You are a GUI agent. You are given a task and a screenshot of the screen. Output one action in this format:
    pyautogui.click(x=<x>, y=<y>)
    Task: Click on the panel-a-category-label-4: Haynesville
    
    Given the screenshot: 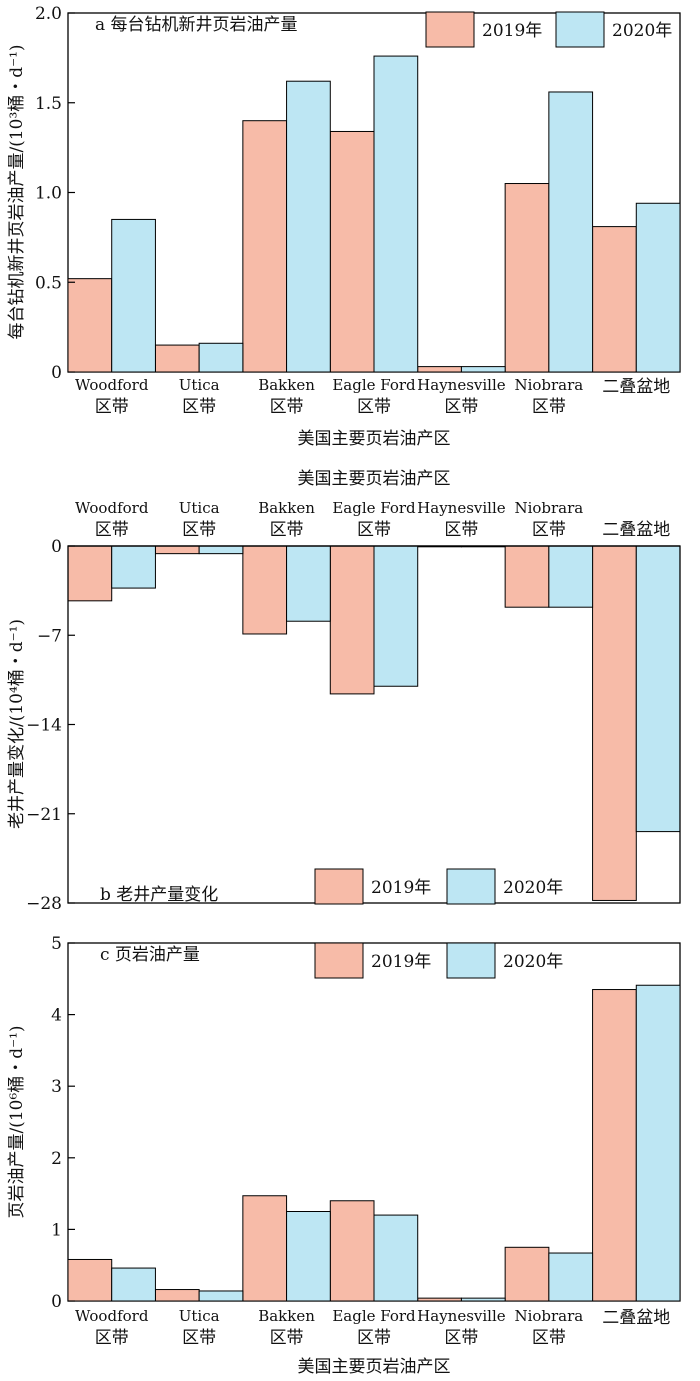 What is the action you would take?
    pyautogui.click(x=461, y=385)
    